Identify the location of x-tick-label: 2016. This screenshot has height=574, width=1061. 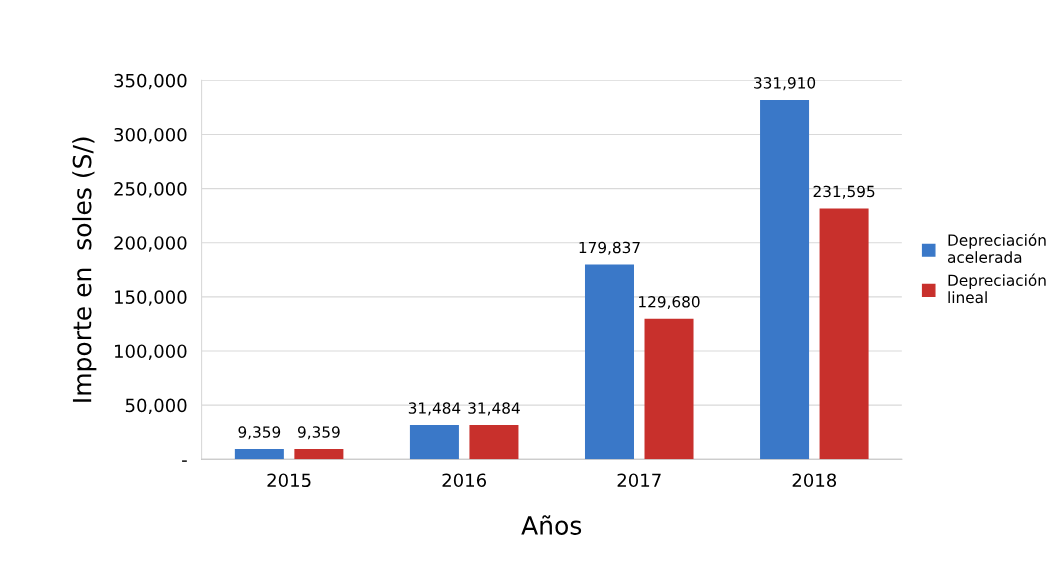
(464, 480).